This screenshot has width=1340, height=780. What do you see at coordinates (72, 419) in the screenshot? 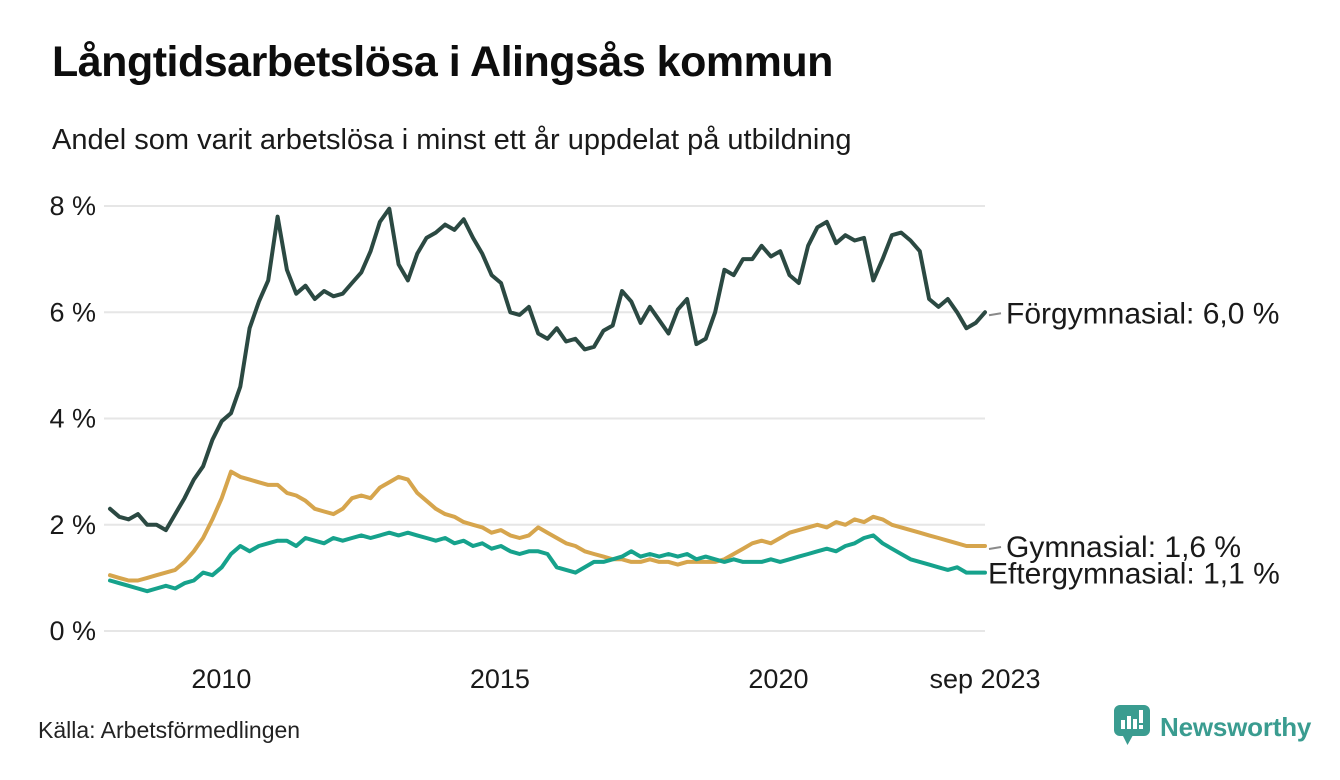
I see `y-tick-label: 4 %` at bounding box center [72, 419].